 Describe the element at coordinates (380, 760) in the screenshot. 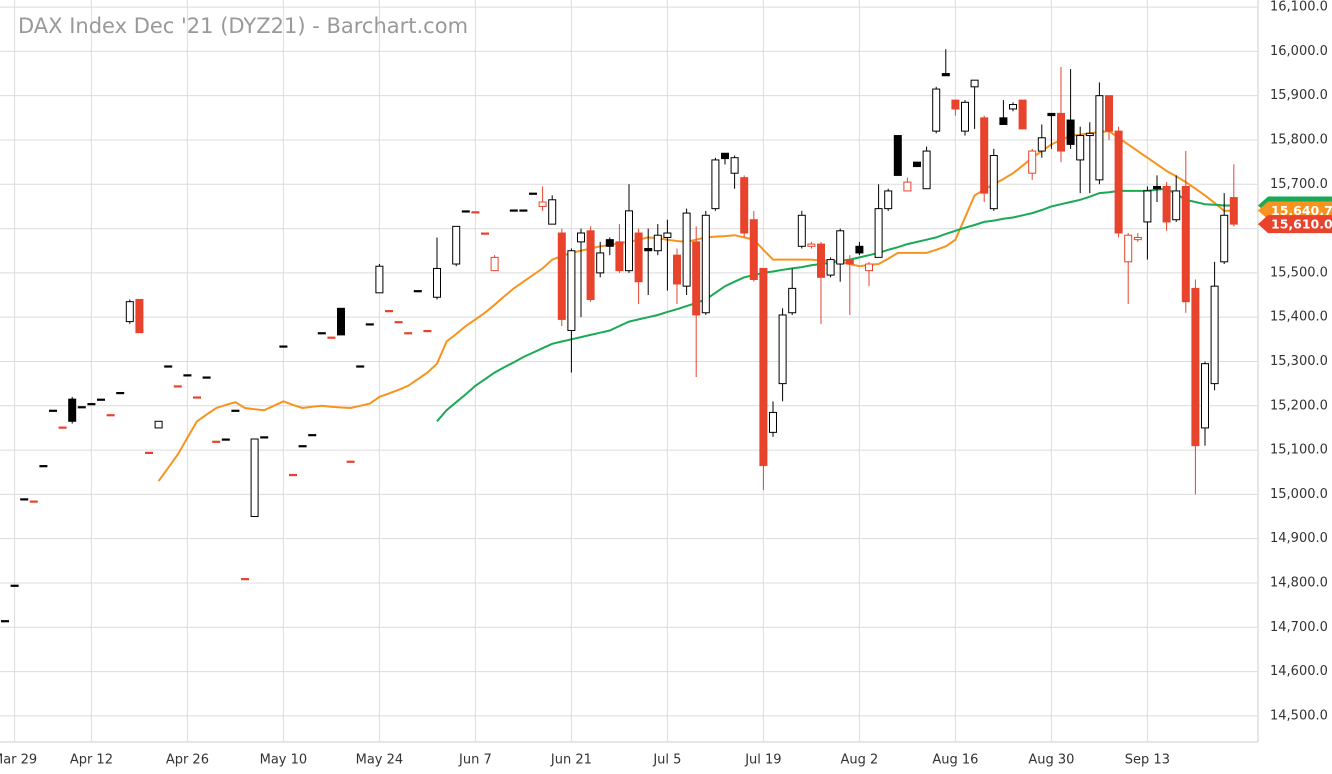

I see `x-tick-label: May 24` at that location.